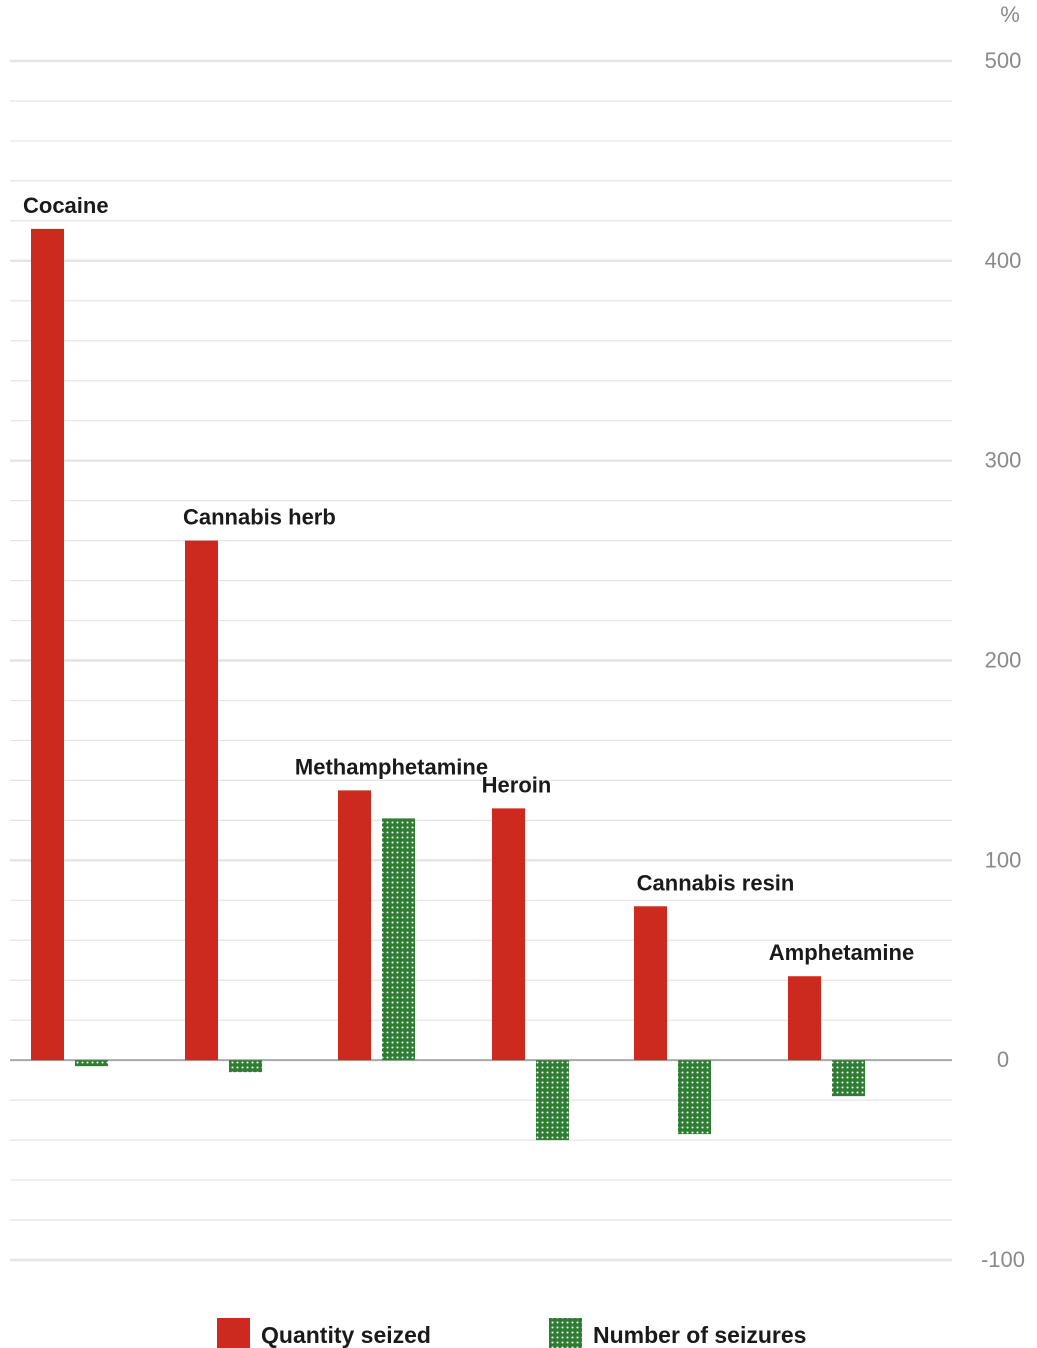 This screenshot has width=1037, height=1348. Describe the element at coordinates (354, 925) in the screenshot. I see `quantity-seized-bar-methamphetamine` at that location.